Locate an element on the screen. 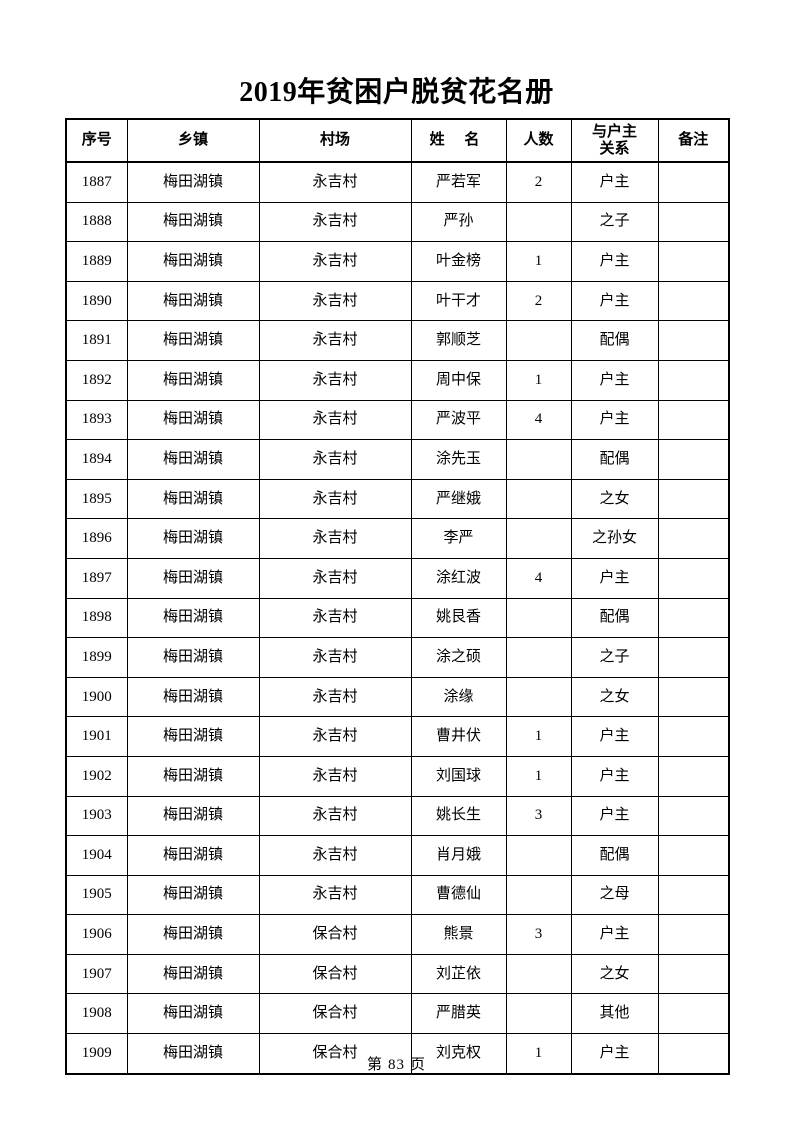 Image resolution: width=793 pixels, height=1122 pixels. cell-name: 严腊英 is located at coordinates (458, 1014).